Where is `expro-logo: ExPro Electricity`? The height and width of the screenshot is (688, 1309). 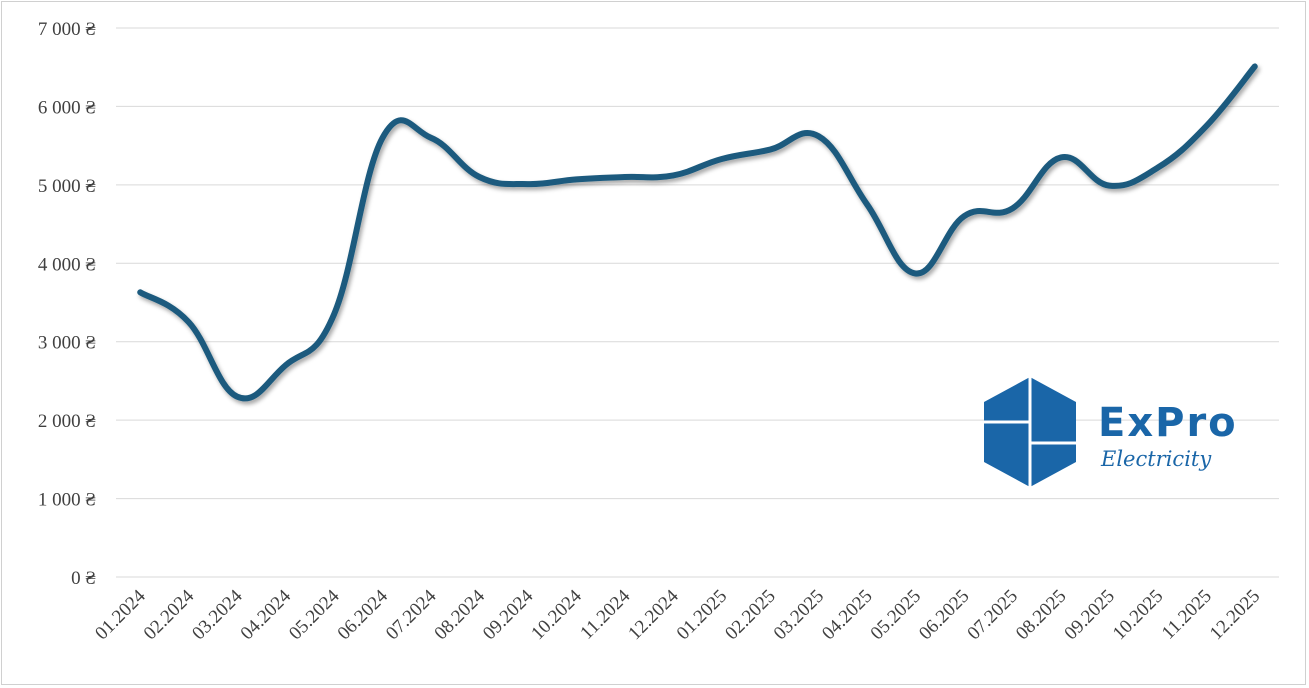
expro-logo: ExPro Electricity is located at coordinates (1111, 432).